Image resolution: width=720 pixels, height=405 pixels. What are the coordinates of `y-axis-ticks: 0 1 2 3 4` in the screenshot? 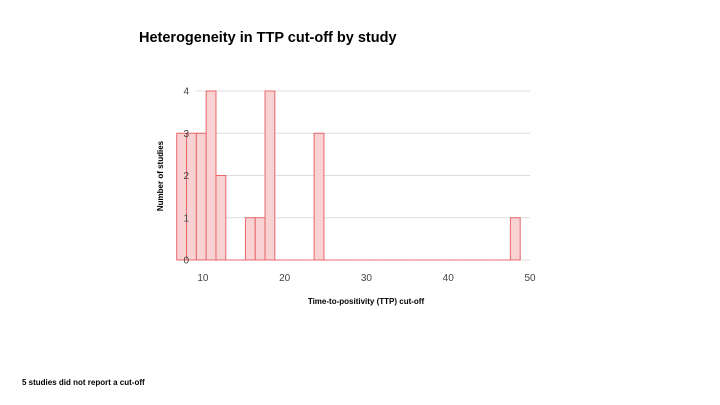 It's located at (186, 177).